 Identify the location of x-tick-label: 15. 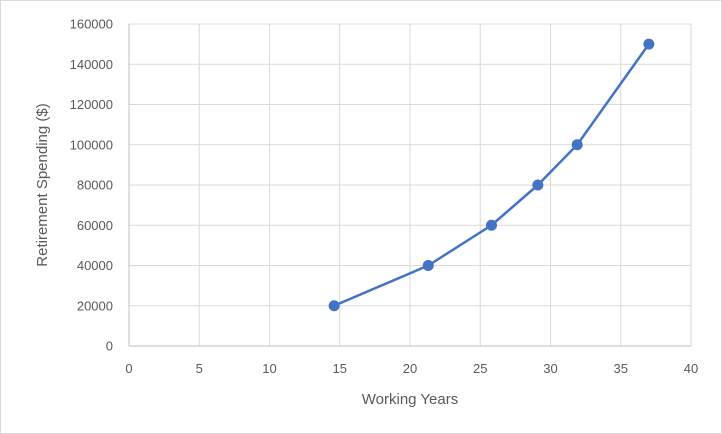
(340, 368).